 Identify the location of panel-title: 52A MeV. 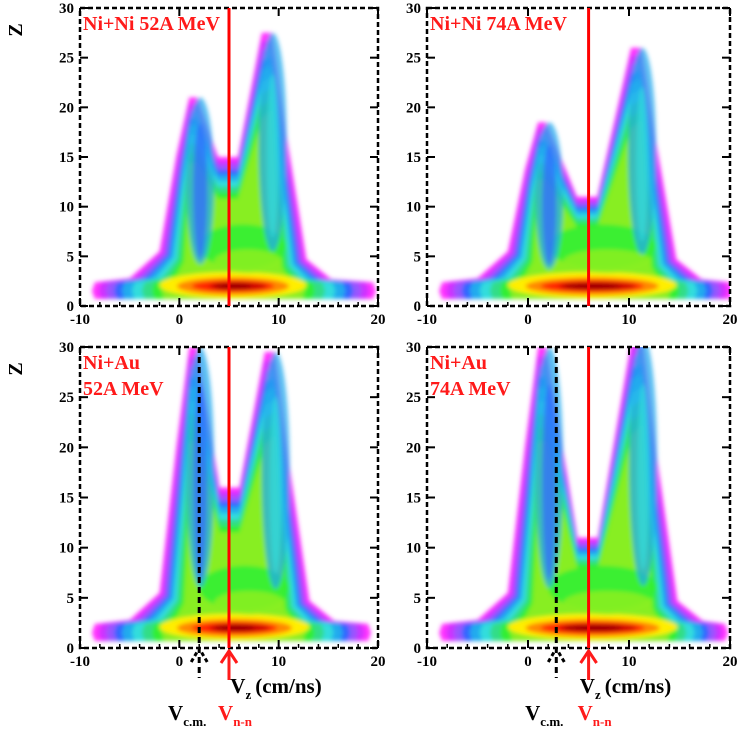
(123, 389).